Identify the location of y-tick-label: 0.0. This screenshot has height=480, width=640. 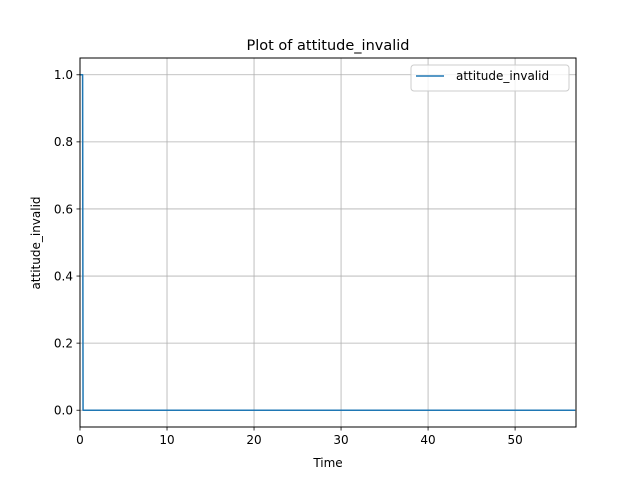
(63, 411).